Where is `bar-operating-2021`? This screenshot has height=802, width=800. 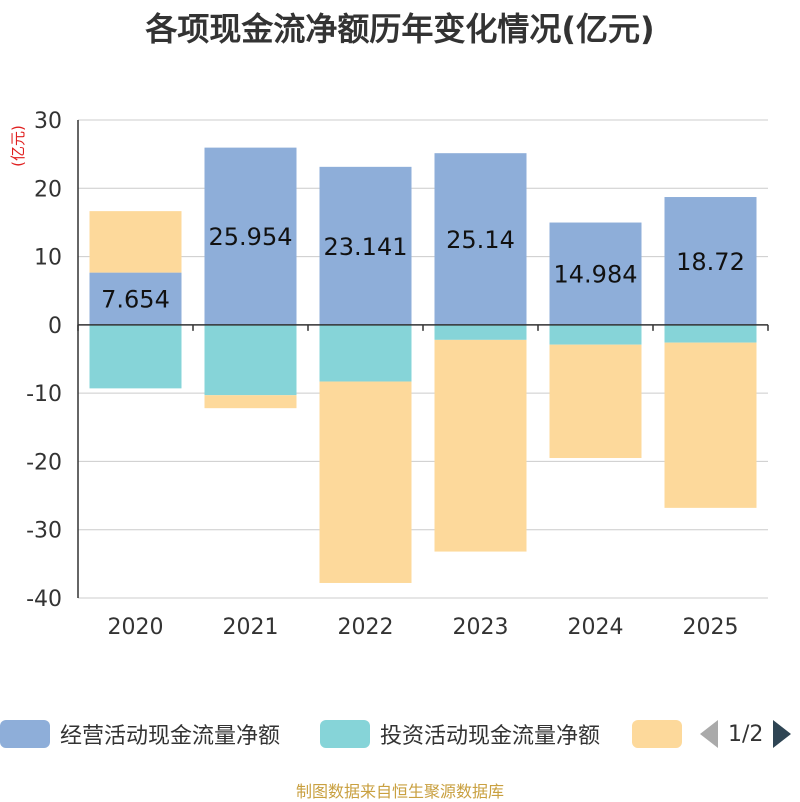
bar-operating-2021 is located at coordinates (250, 236).